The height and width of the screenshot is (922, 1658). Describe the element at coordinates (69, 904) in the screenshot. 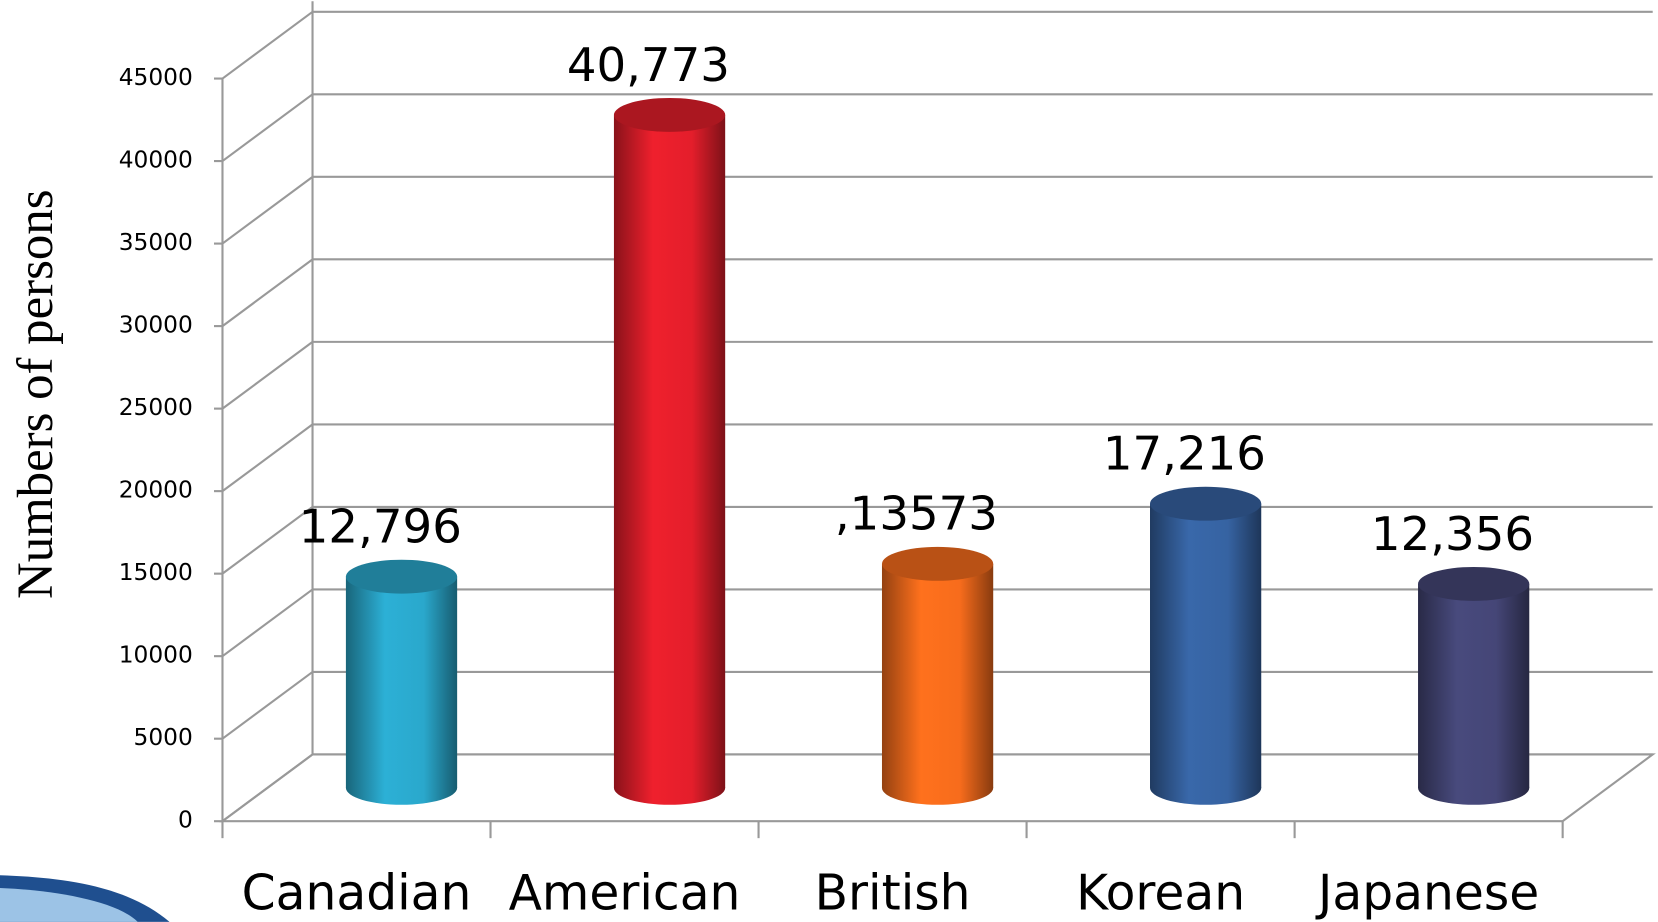

I see `decoration` at that location.